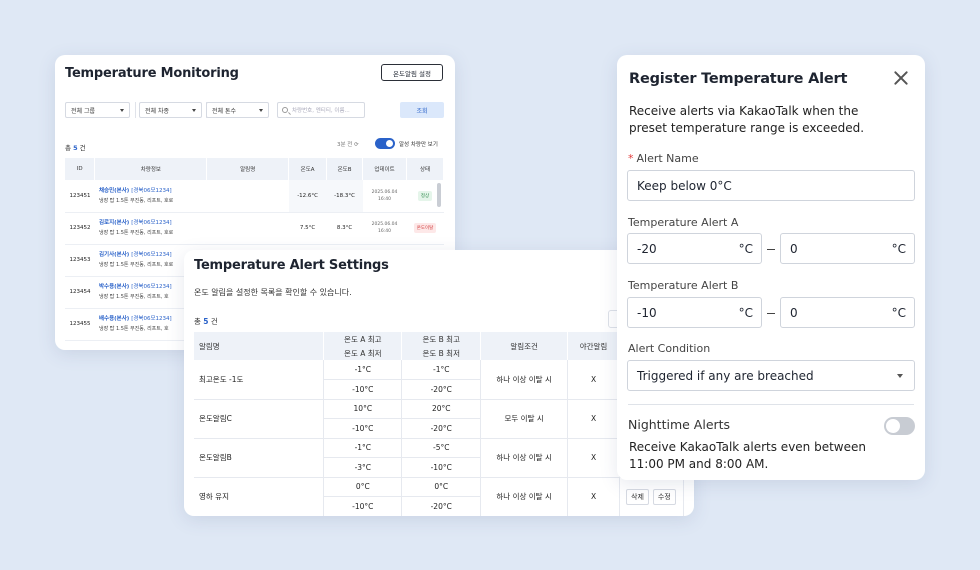  Describe the element at coordinates (273, 292) in the screenshot. I see `settings-description: 온도 알림을 설정한 목록을 확인할 수 있습니다.` at that location.